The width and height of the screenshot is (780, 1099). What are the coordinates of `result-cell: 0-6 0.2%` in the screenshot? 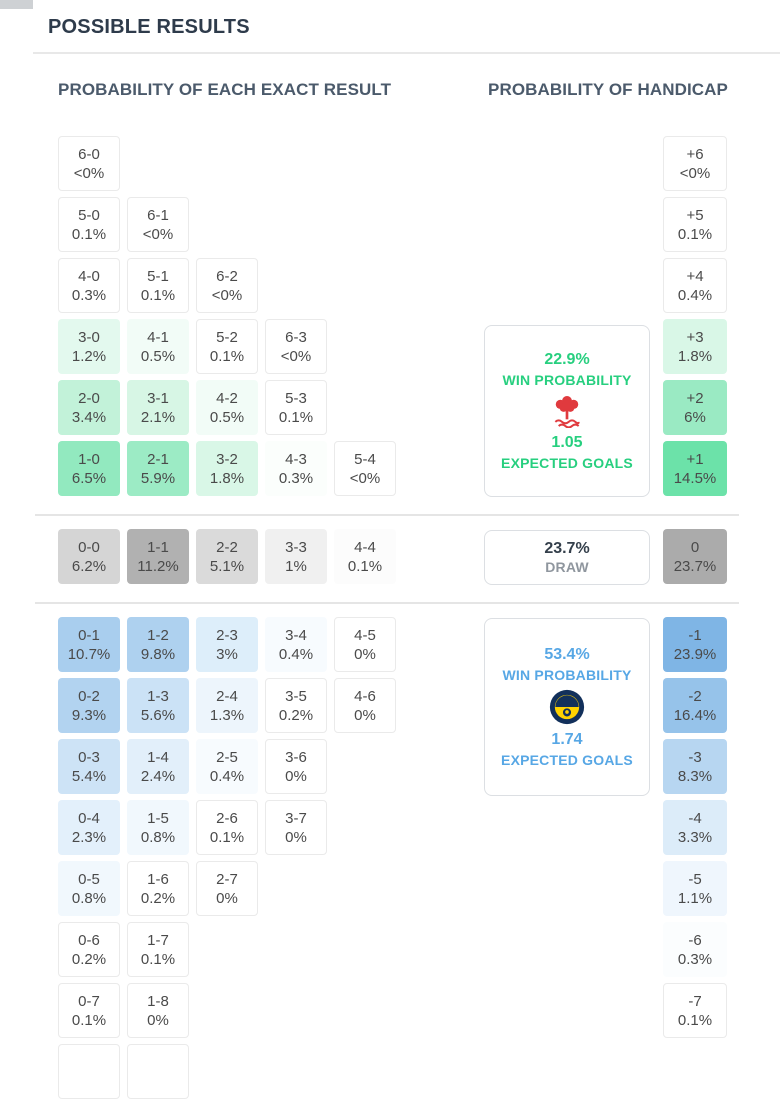 It's located at (89, 949).